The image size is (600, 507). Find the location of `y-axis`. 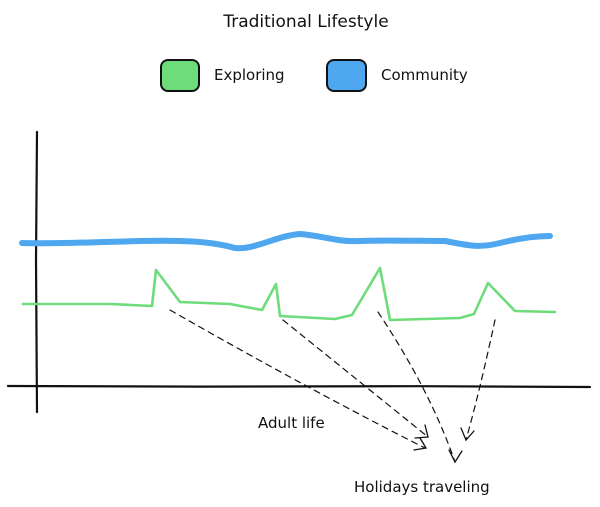

y-axis is located at coordinates (36, 272).